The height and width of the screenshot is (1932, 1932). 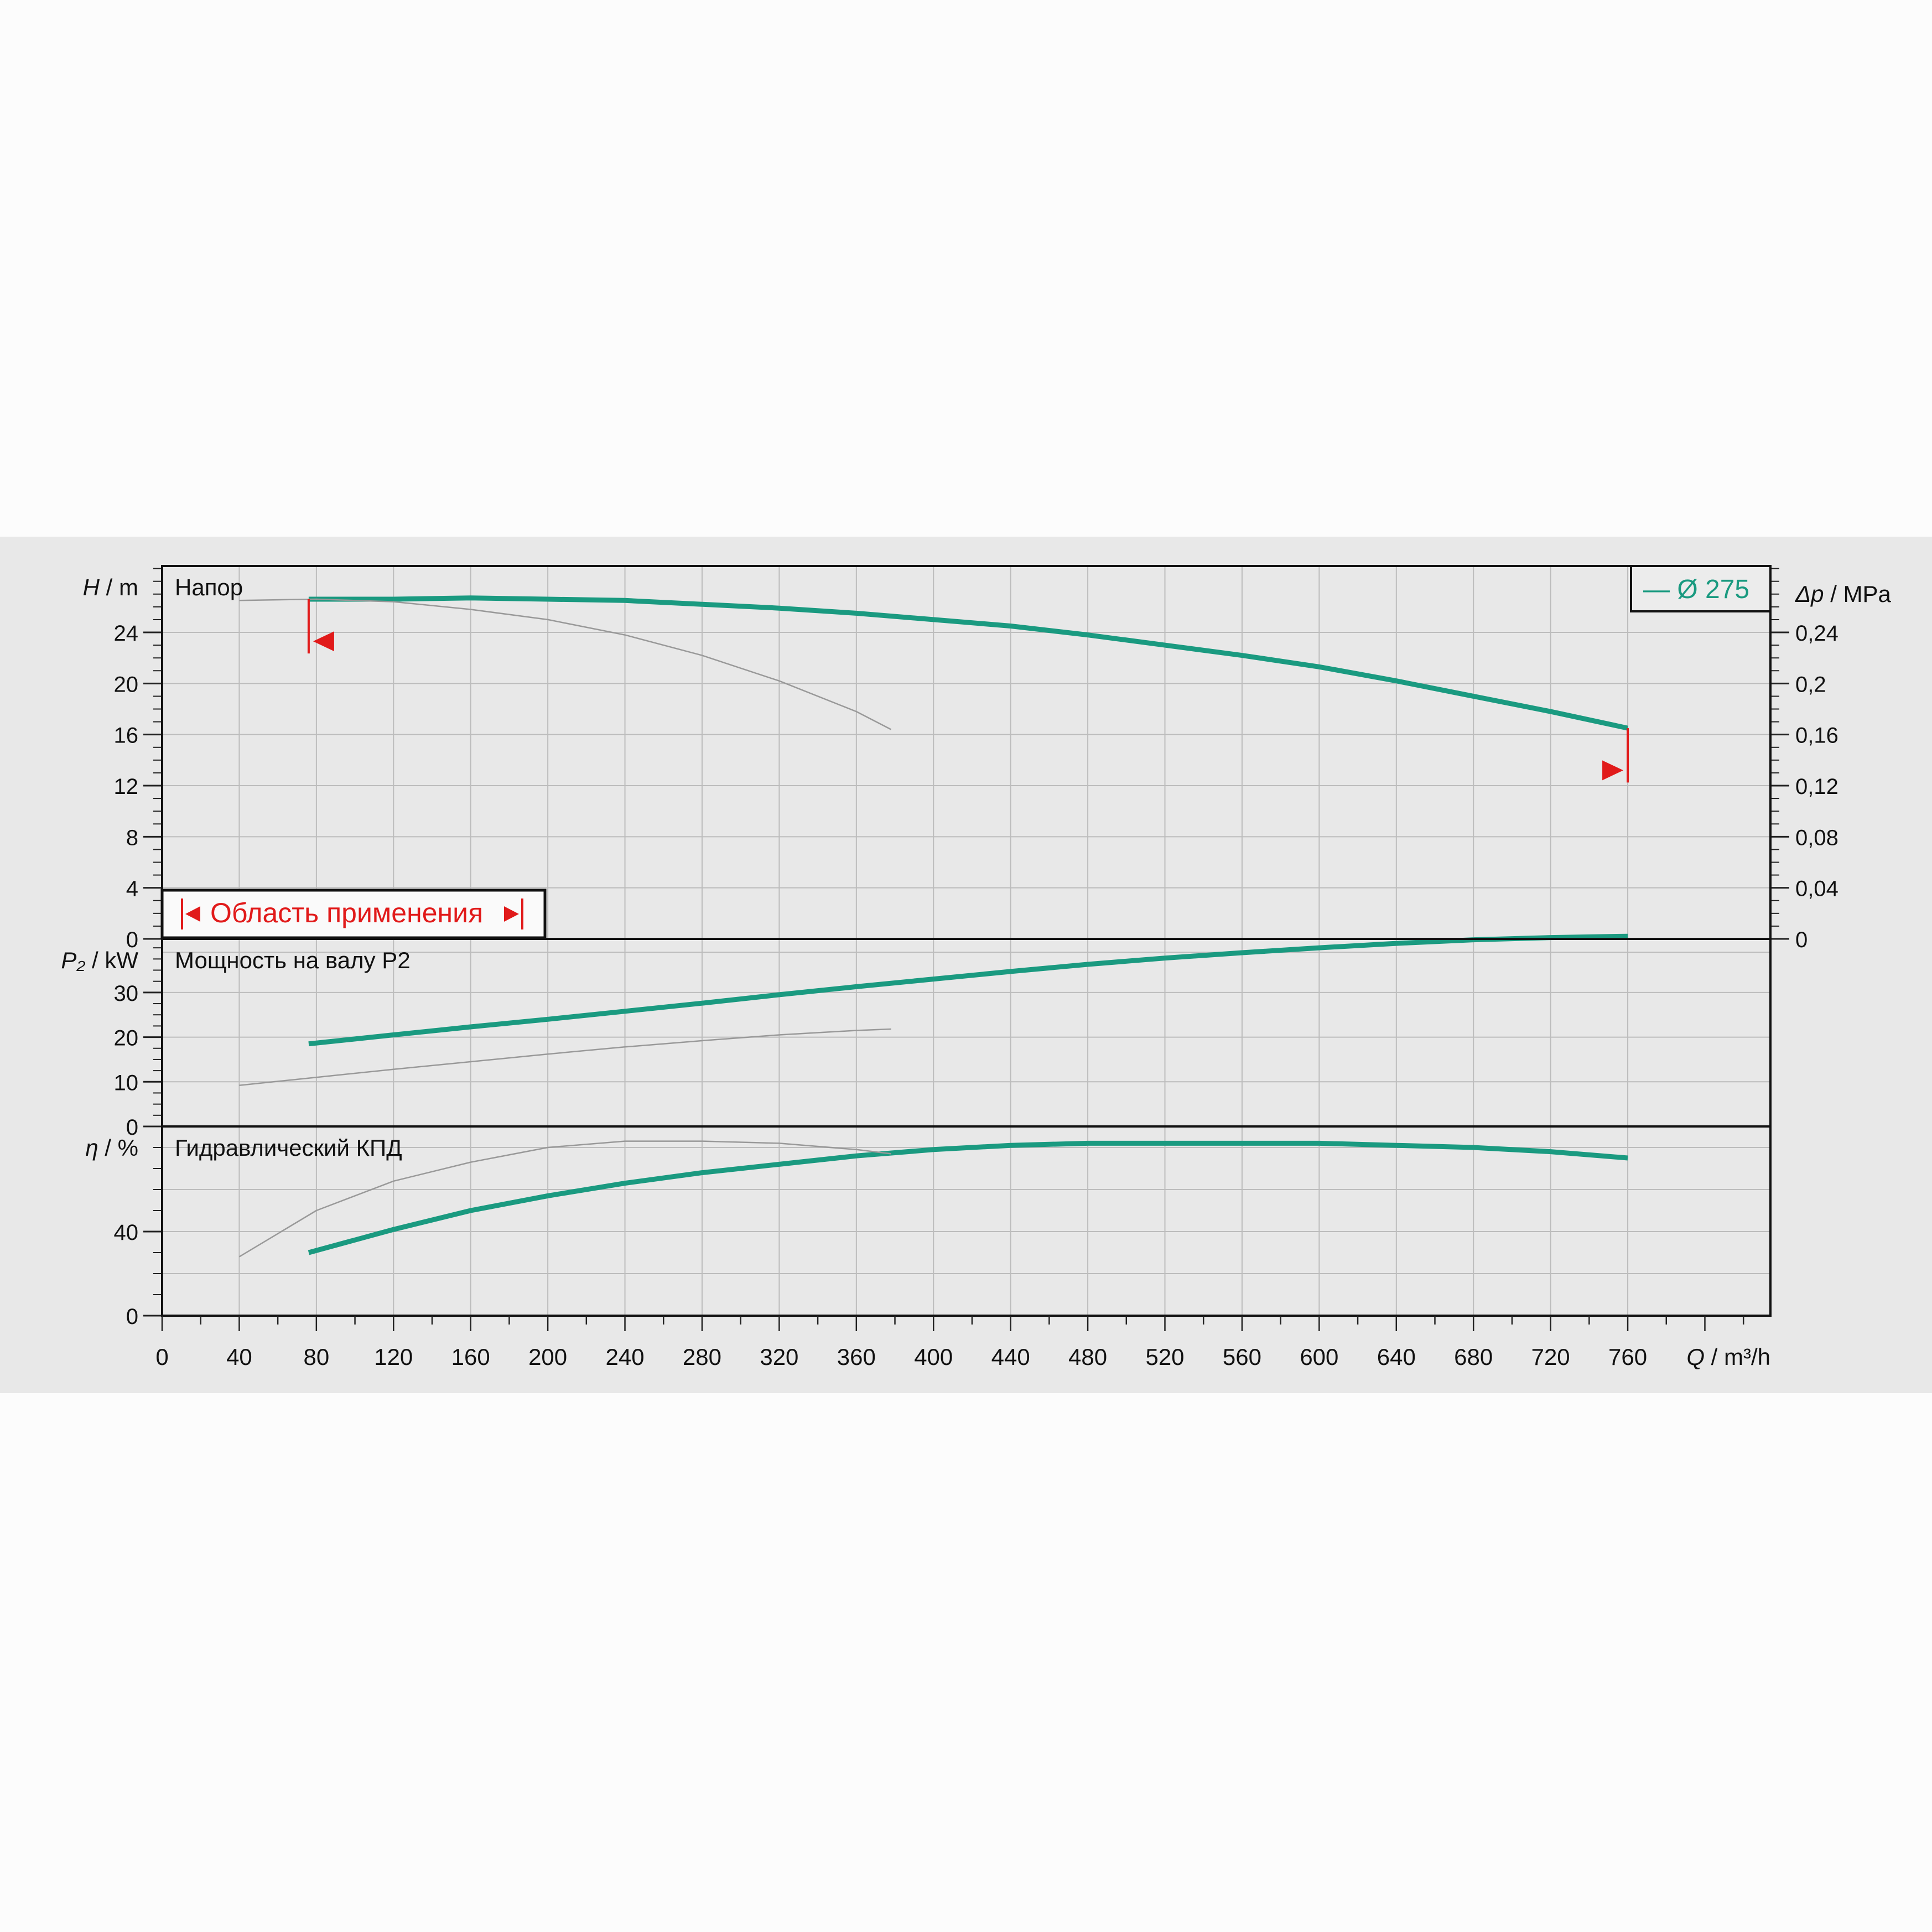 I want to click on x-tick-label: 40, so click(x=239, y=1357).